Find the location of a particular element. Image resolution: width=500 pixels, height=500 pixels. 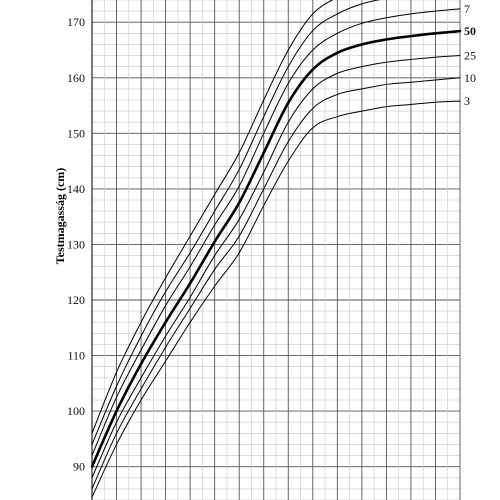

percentile-label-3: 3 is located at coordinates (467, 101).